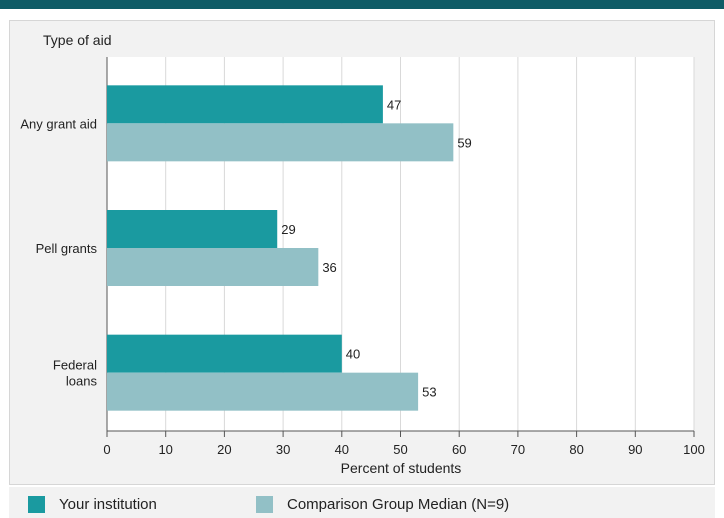 The image size is (724, 518). Describe the element at coordinates (329, 267) in the screenshot. I see `data-label: 36` at that location.